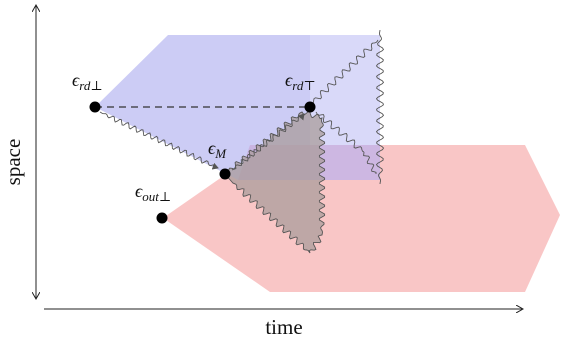 The image size is (562, 339). Describe the element at coordinates (275, 182) in the screenshot. I see `gray-wavy-region` at that location.